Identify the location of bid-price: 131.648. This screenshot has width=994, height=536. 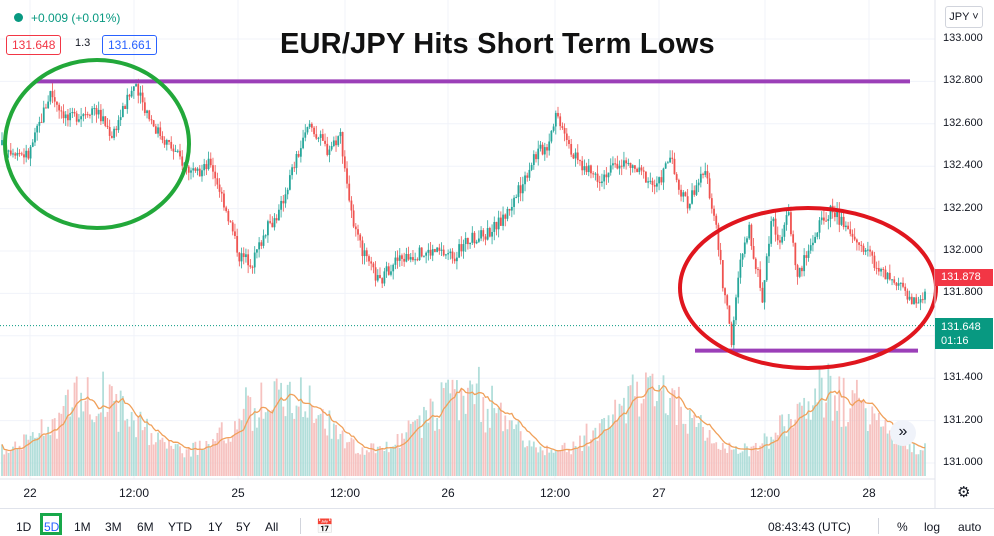
(34, 45).